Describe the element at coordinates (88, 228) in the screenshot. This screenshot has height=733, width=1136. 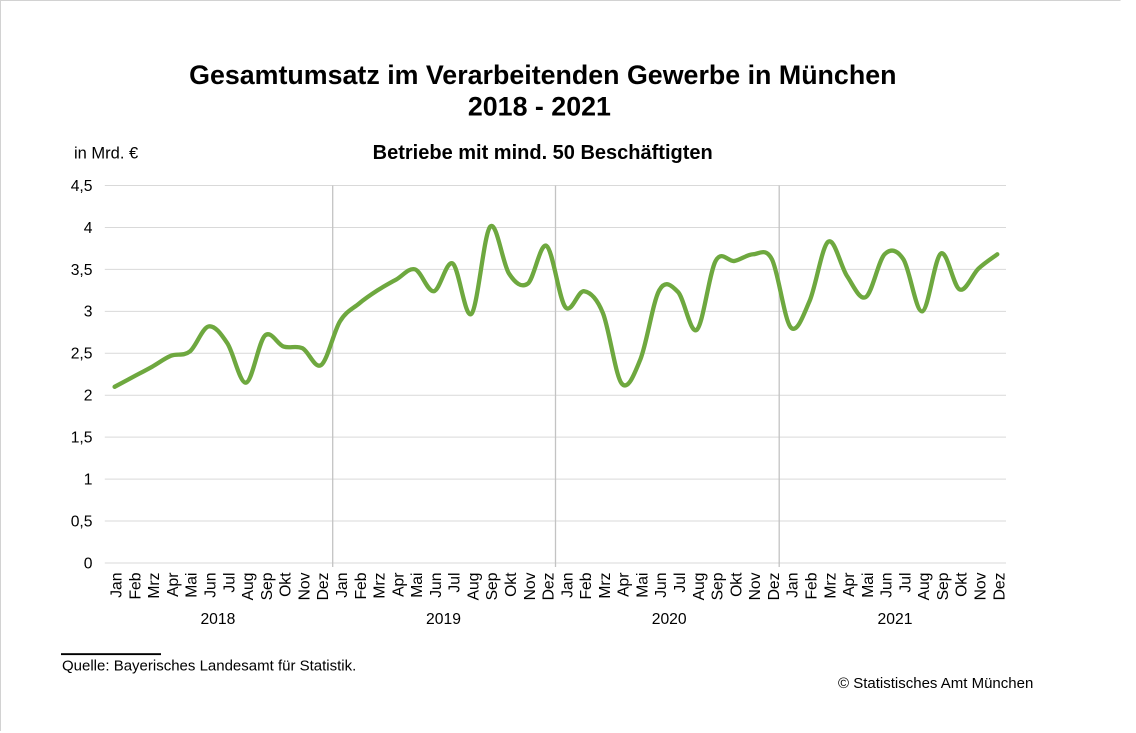
I see `svg-text: 4` at that location.